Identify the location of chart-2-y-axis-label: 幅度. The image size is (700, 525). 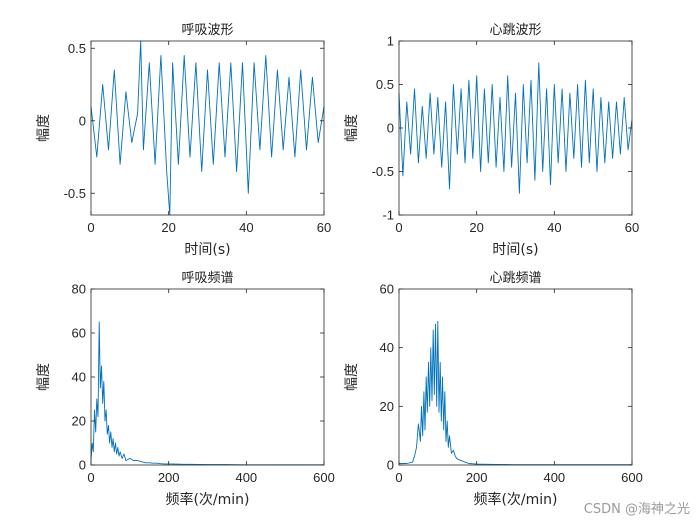
(352, 128).